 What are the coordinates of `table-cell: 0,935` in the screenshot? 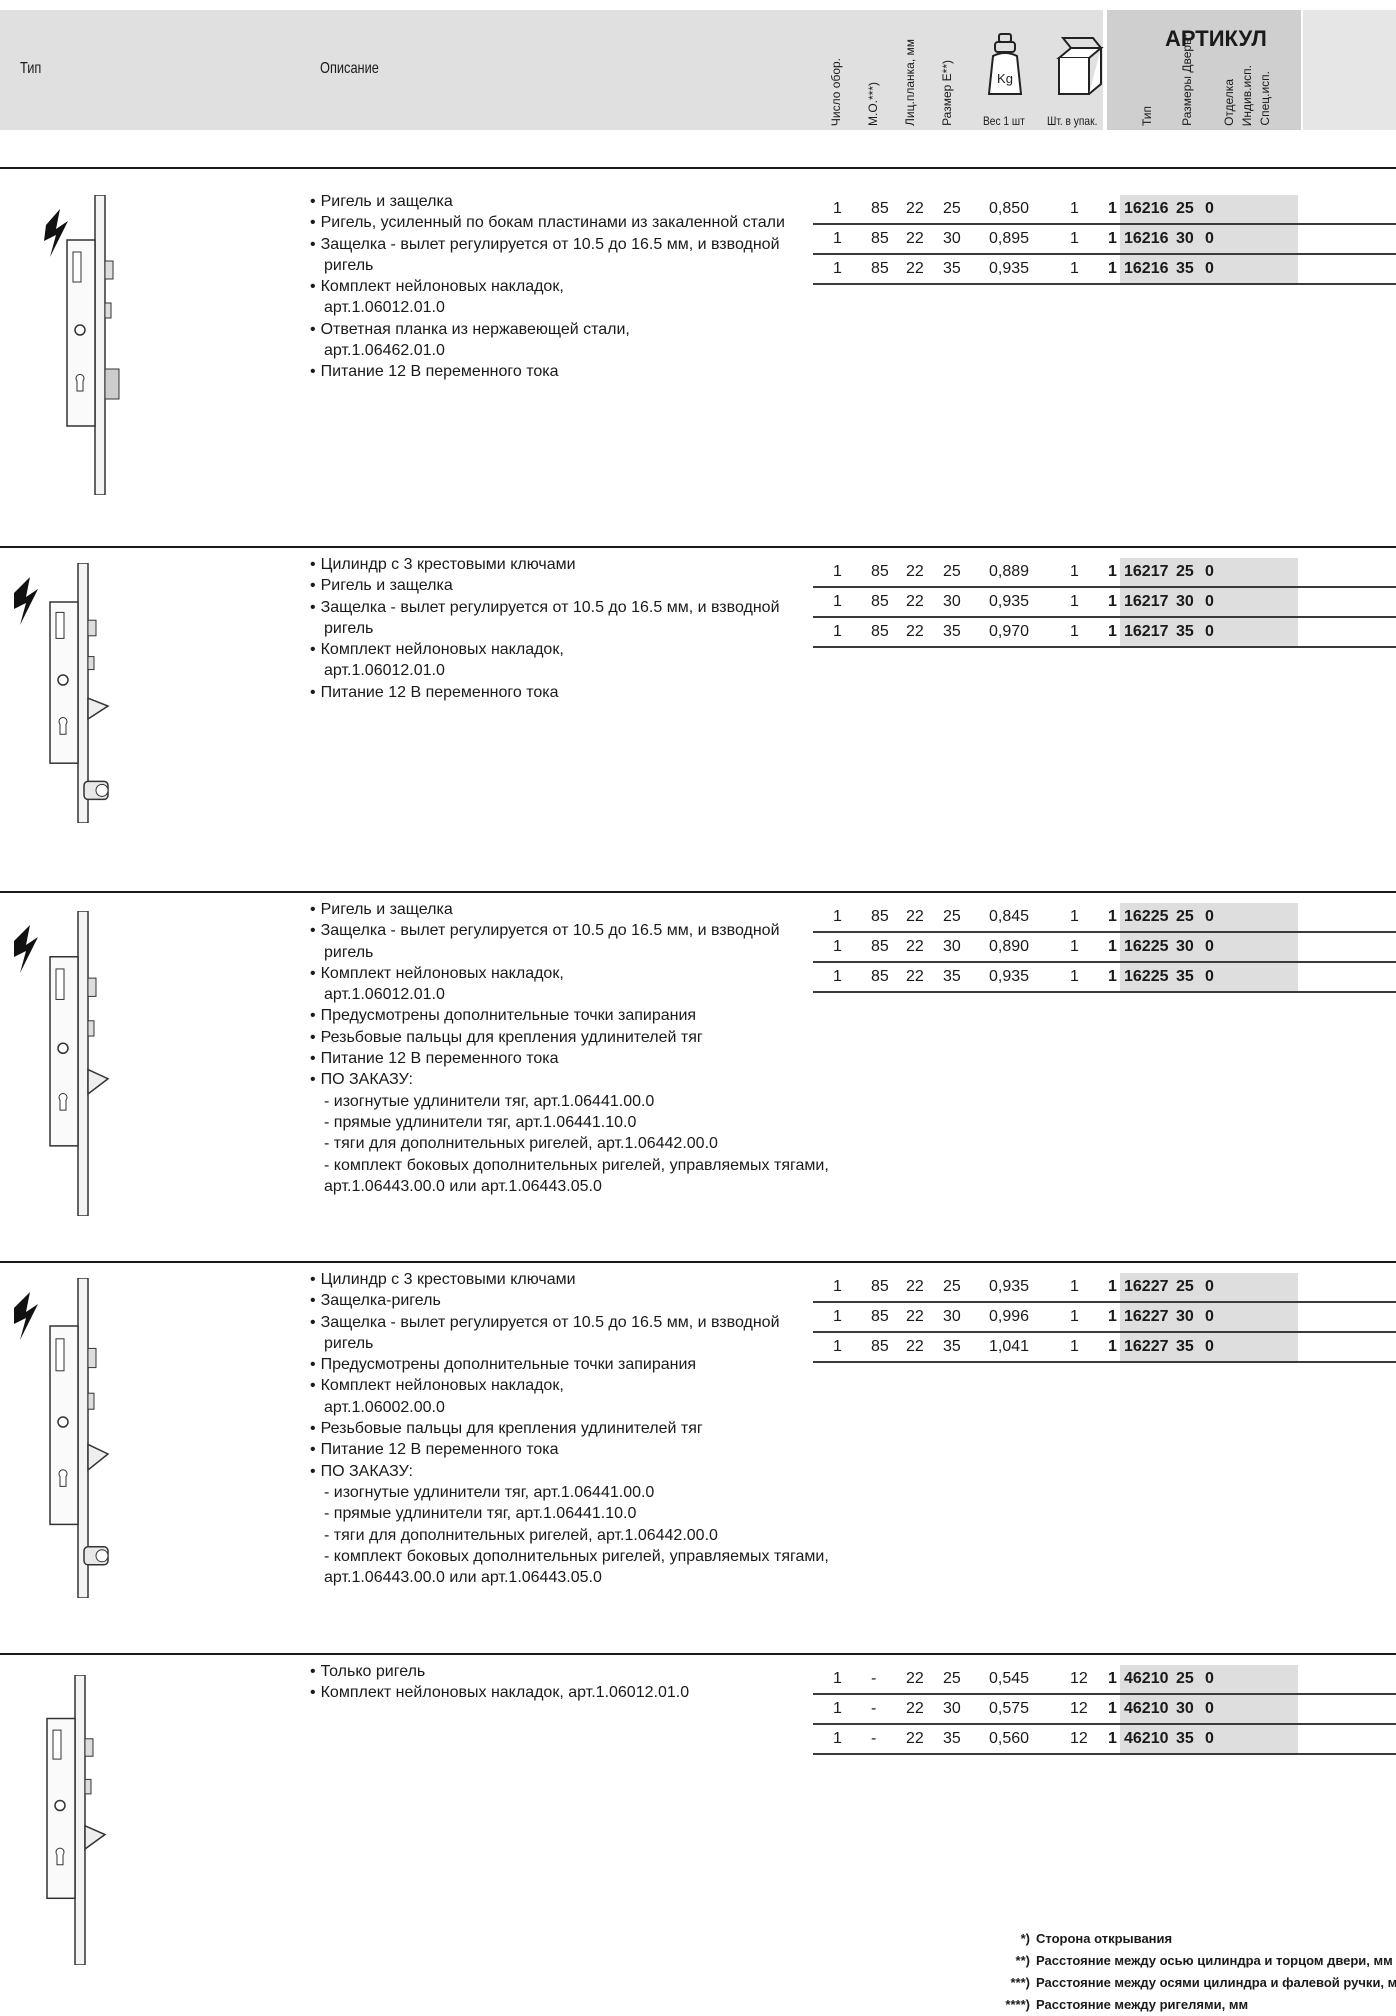 It's located at (1009, 268).